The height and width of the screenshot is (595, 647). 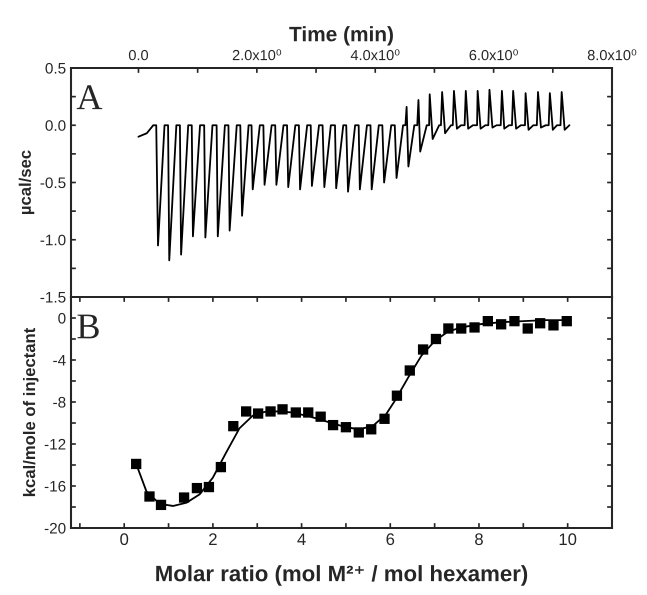 I want to click on x-tick-label: 2, so click(x=213, y=539).